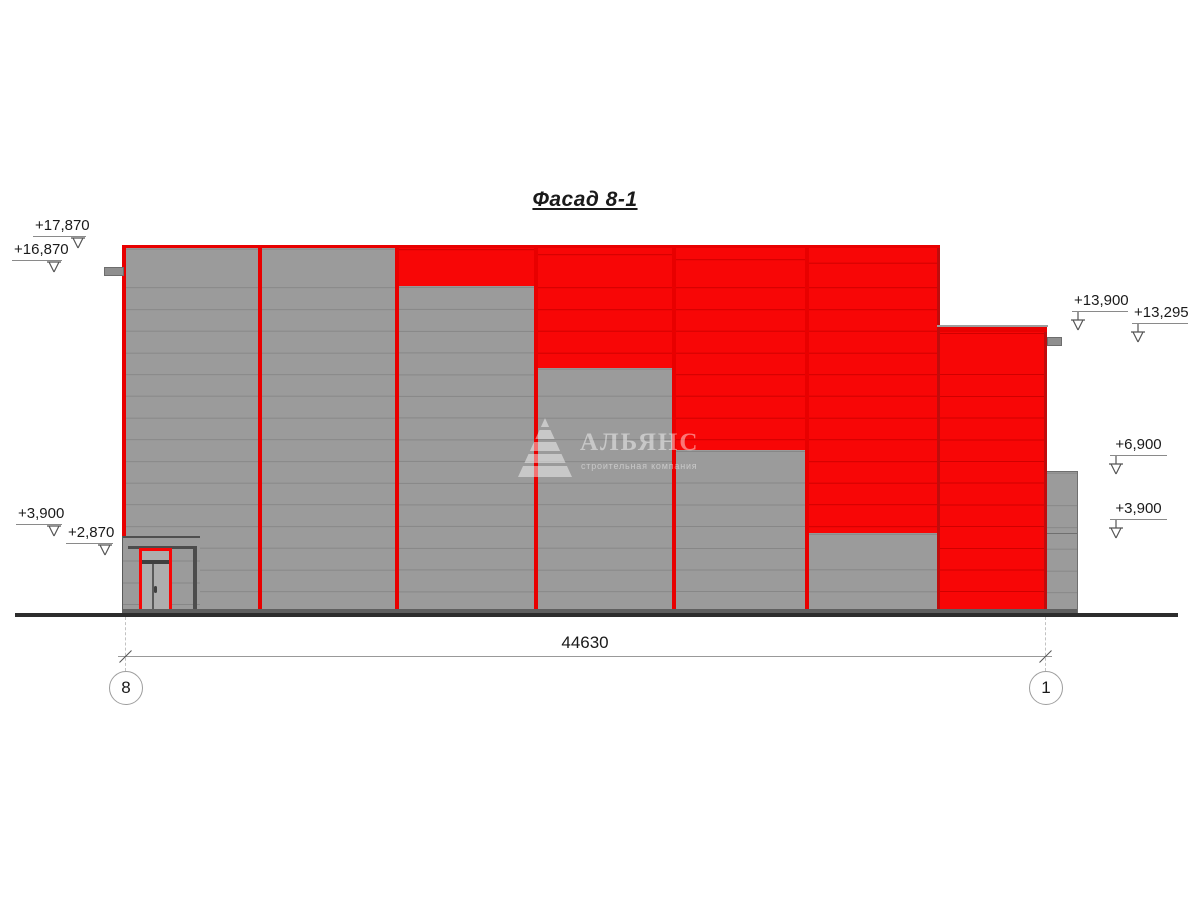 The height and width of the screenshot is (900, 1200). What do you see at coordinates (1160, 323) in the screenshot?
I see `elevation-mark-13295: +13,295` at bounding box center [1160, 323].